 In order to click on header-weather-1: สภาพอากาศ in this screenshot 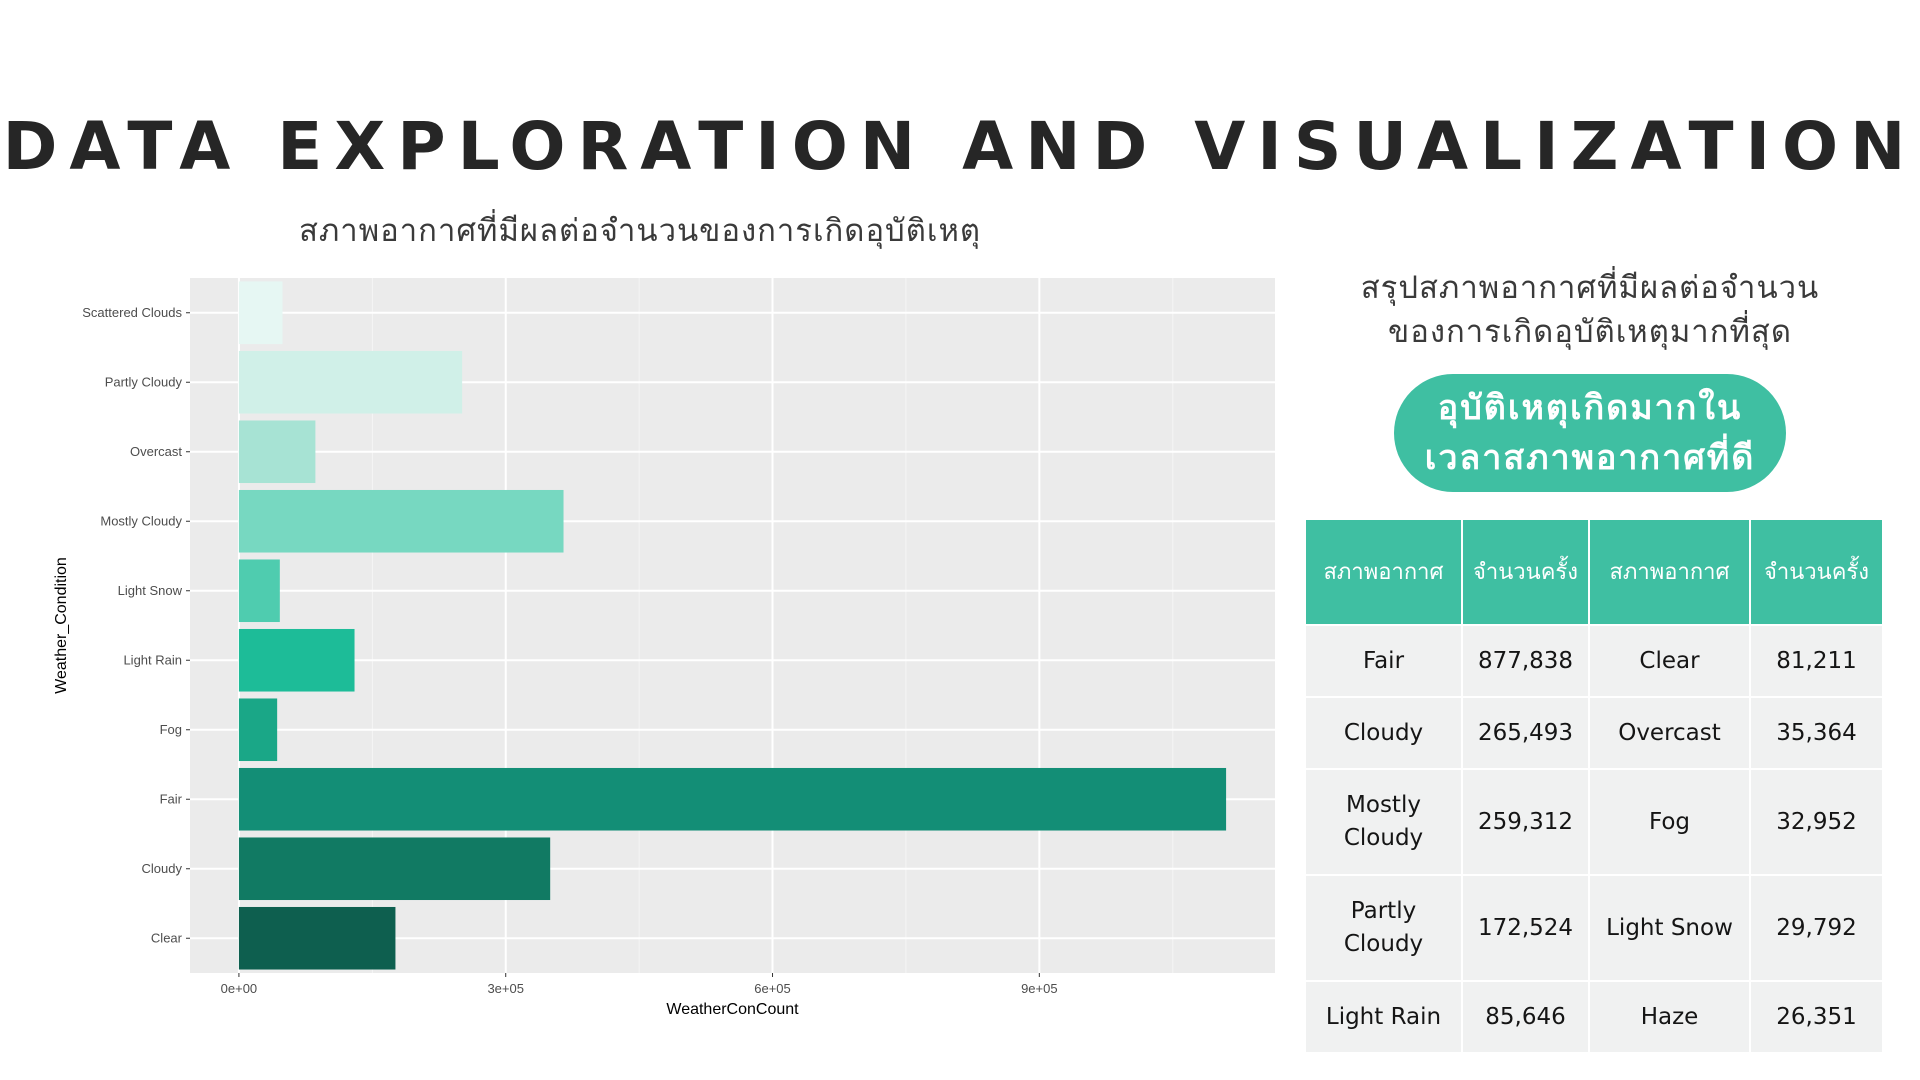, I will do `click(1383, 572)`.